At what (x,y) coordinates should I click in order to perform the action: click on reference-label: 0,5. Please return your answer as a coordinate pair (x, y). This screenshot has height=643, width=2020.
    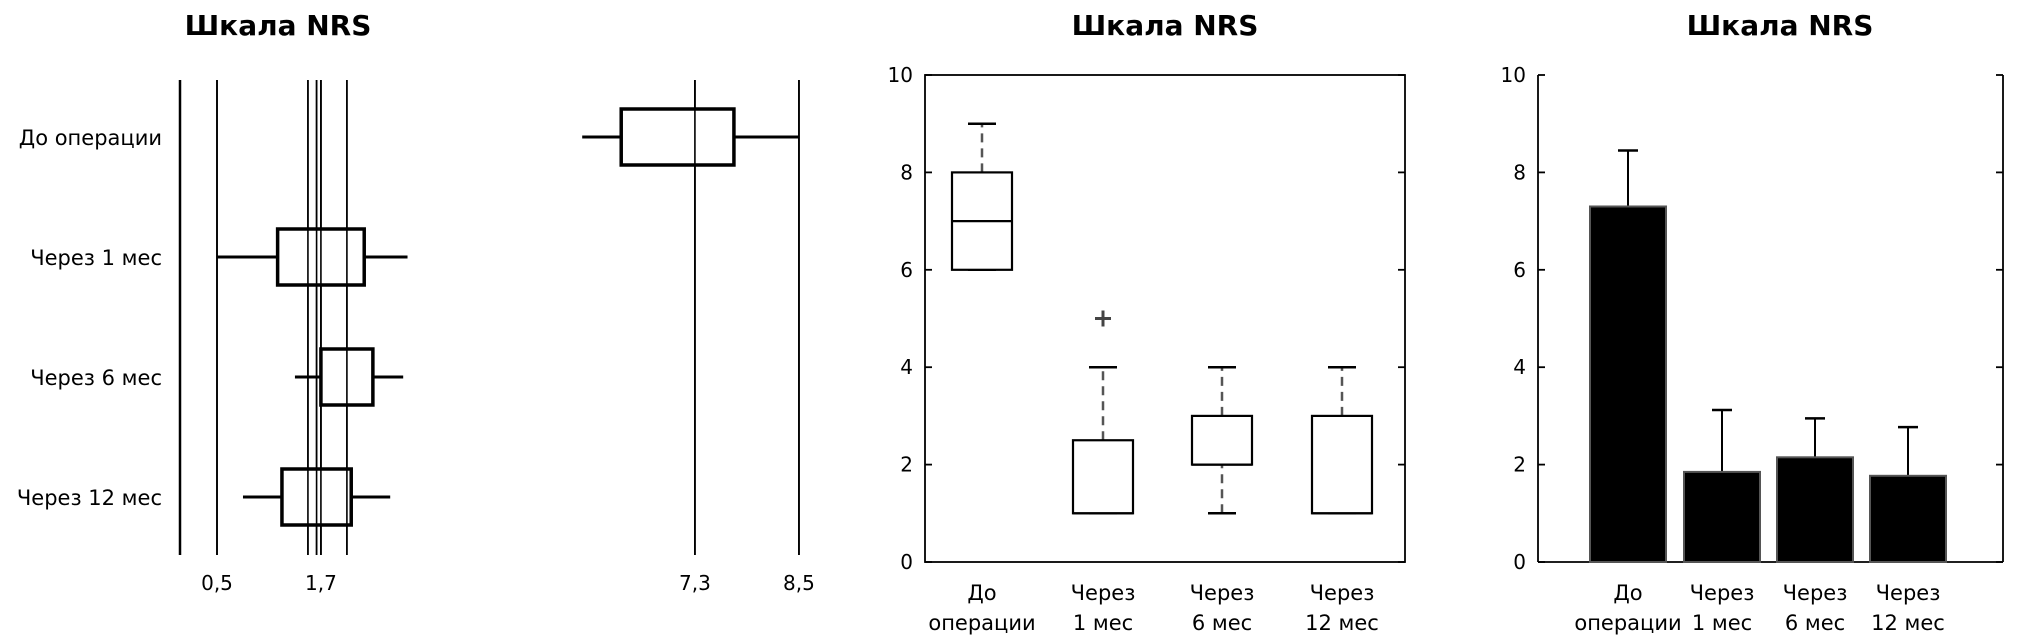
    Looking at the image, I should click on (217, 583).